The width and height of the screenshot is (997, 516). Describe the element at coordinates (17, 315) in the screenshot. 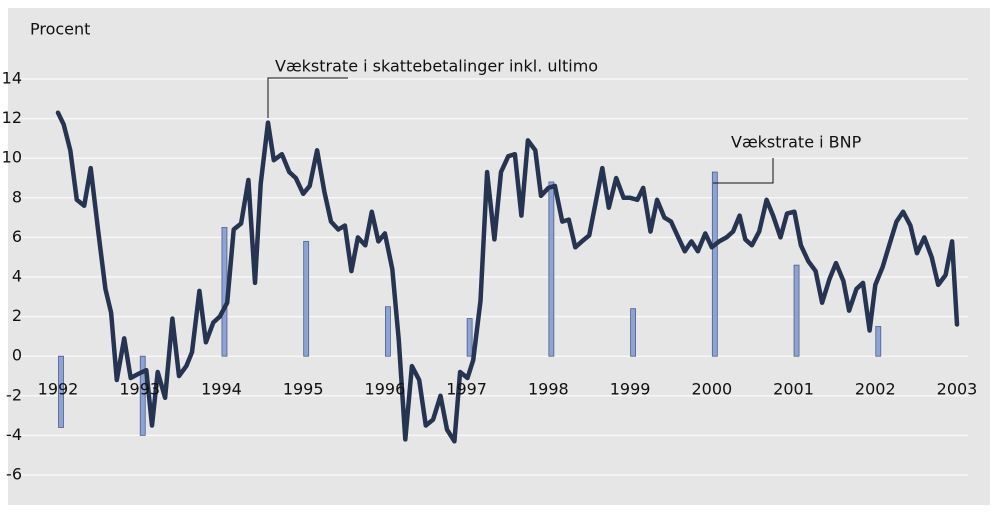

I see `y-tick-label: 2` at that location.